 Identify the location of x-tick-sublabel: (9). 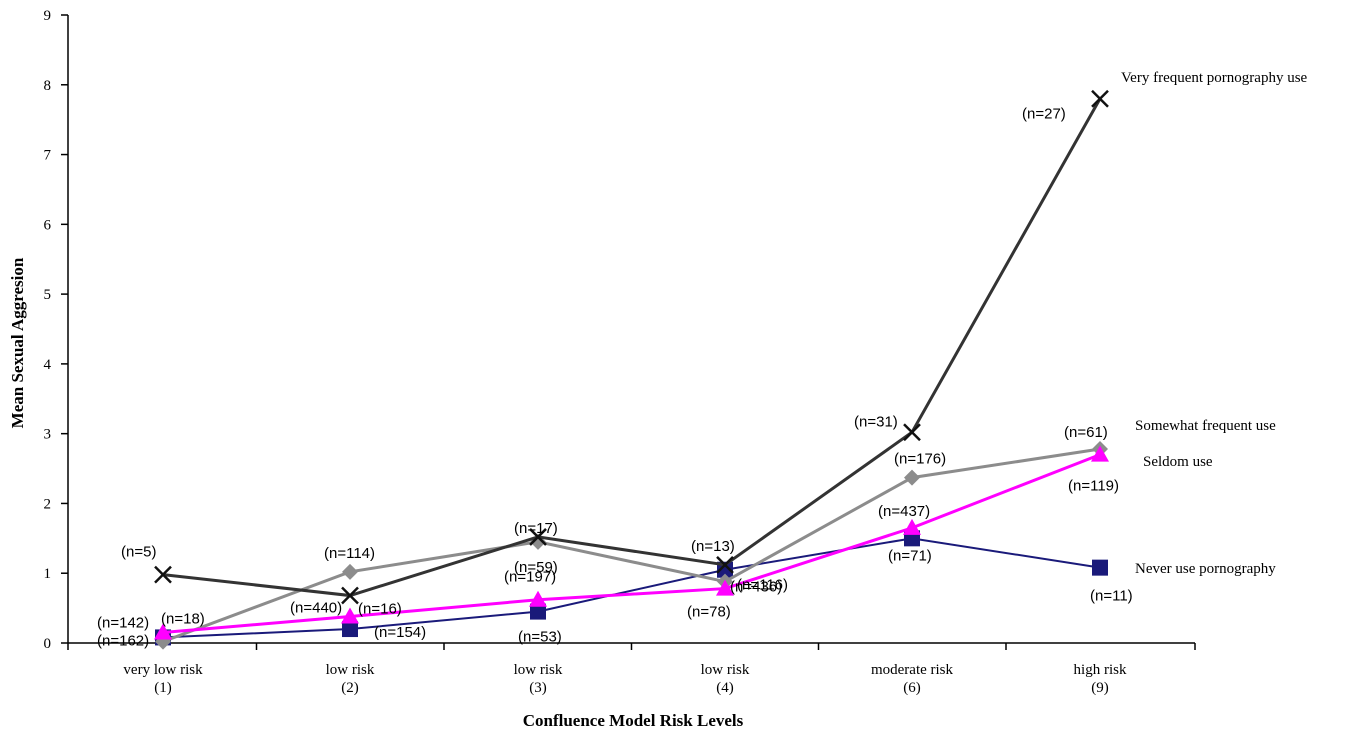
(1100, 688).